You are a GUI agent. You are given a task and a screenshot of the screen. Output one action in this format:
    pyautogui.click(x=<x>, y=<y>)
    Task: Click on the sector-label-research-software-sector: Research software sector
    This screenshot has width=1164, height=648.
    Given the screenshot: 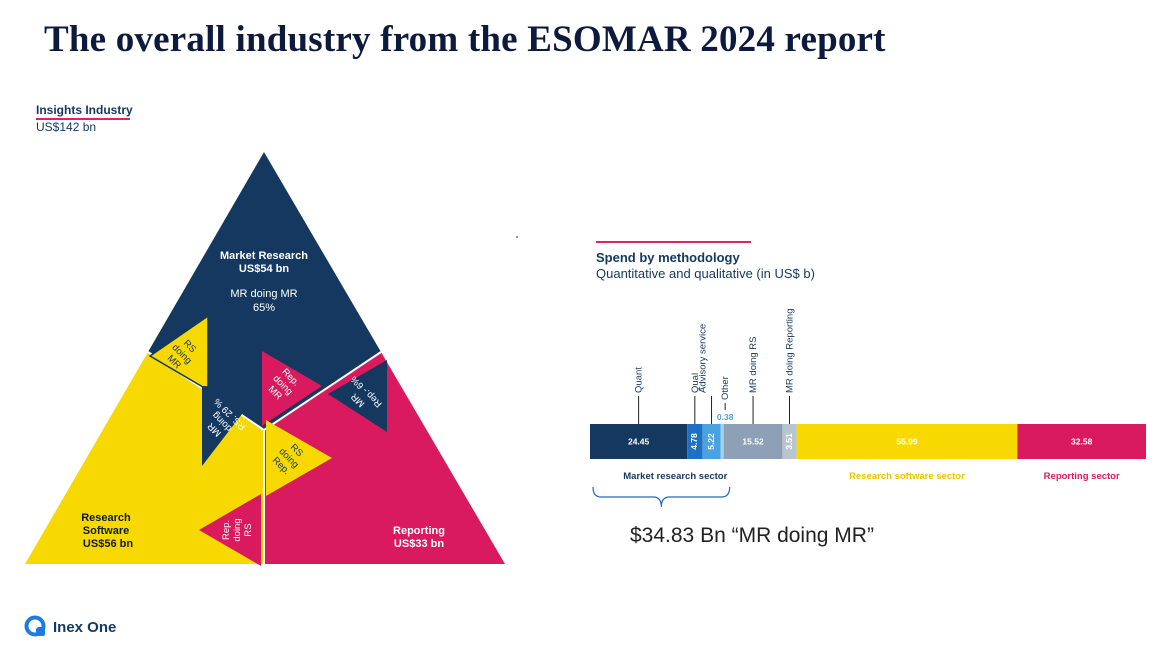 What is the action you would take?
    pyautogui.click(x=907, y=476)
    